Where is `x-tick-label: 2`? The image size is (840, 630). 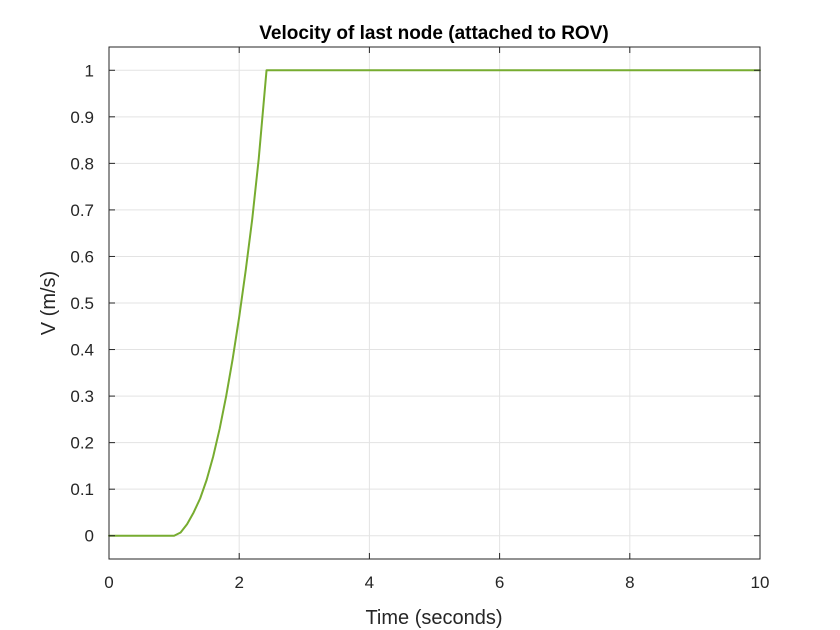
x-tick-label: 2 is located at coordinates (238, 582).